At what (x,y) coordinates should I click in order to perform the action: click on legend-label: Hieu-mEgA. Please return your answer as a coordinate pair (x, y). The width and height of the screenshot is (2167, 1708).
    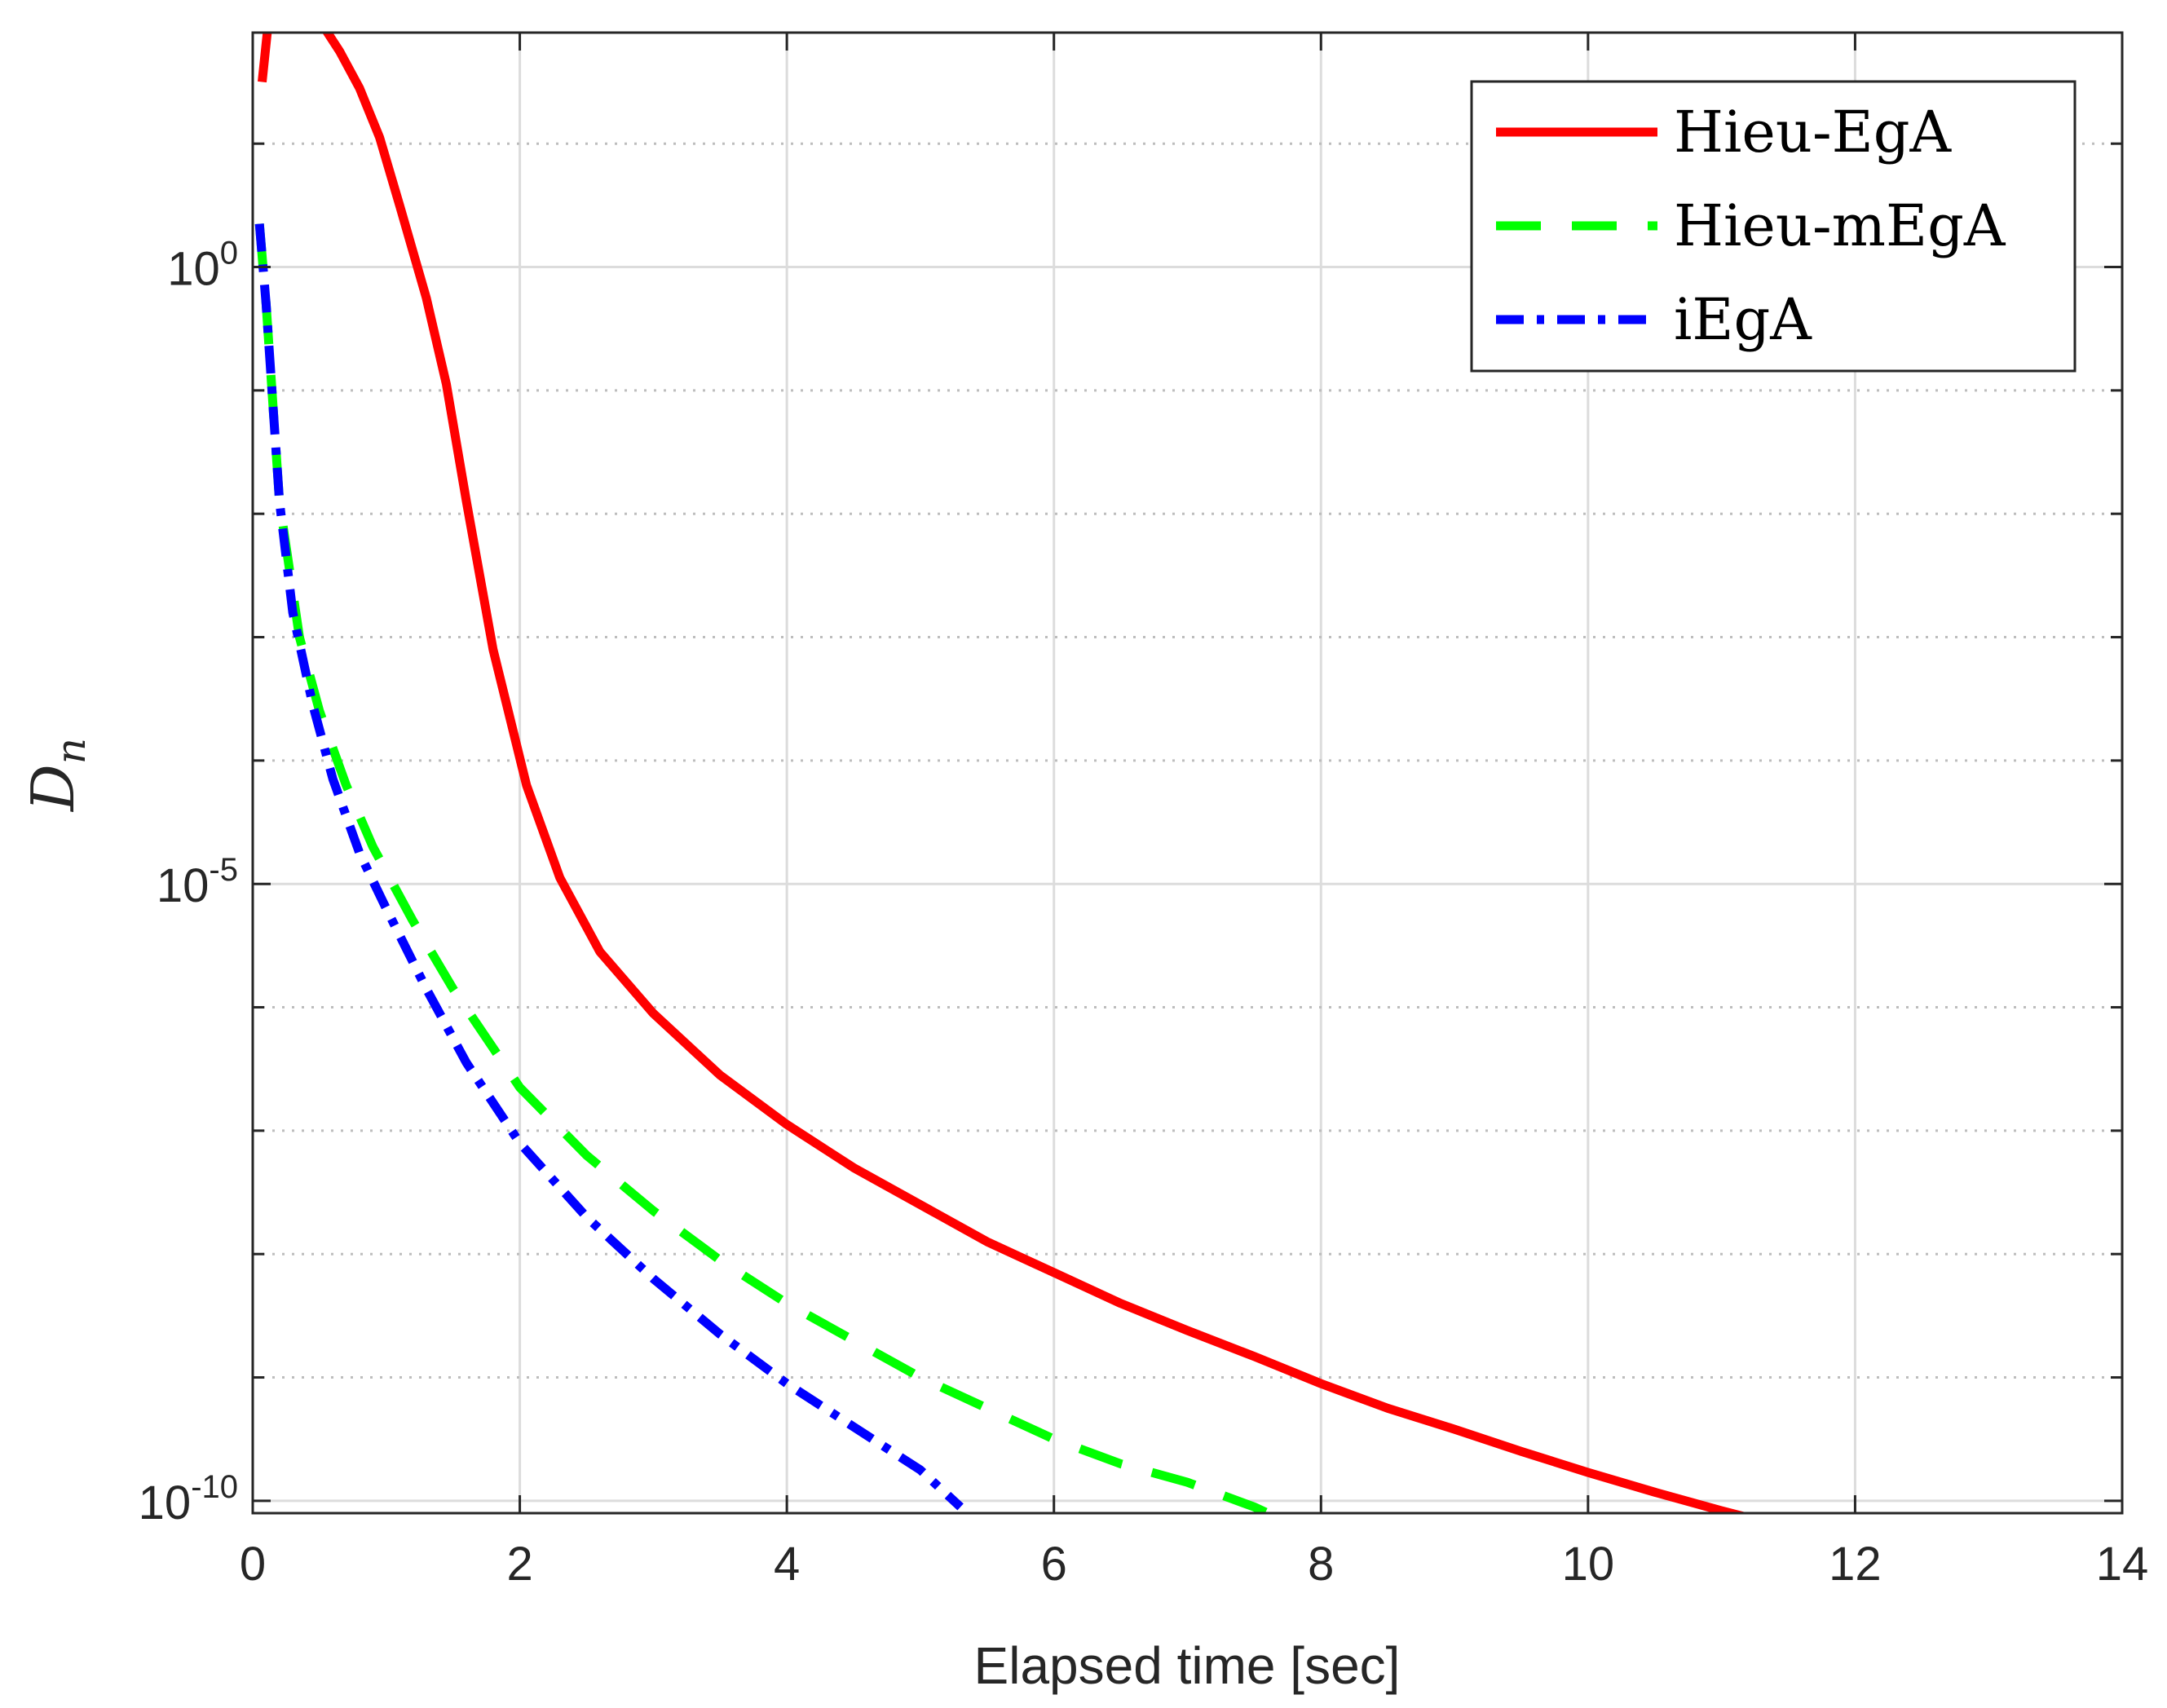
    Looking at the image, I should click on (1840, 225).